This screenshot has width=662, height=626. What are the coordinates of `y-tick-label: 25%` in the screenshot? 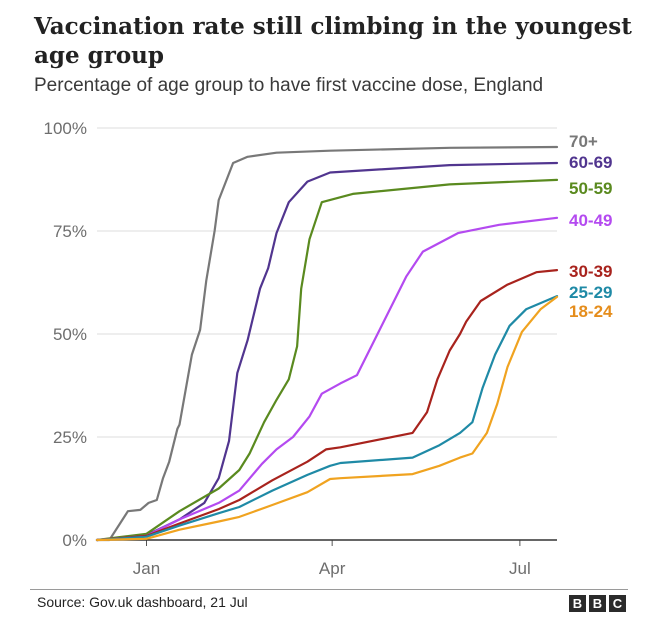 It's located at (70, 437).